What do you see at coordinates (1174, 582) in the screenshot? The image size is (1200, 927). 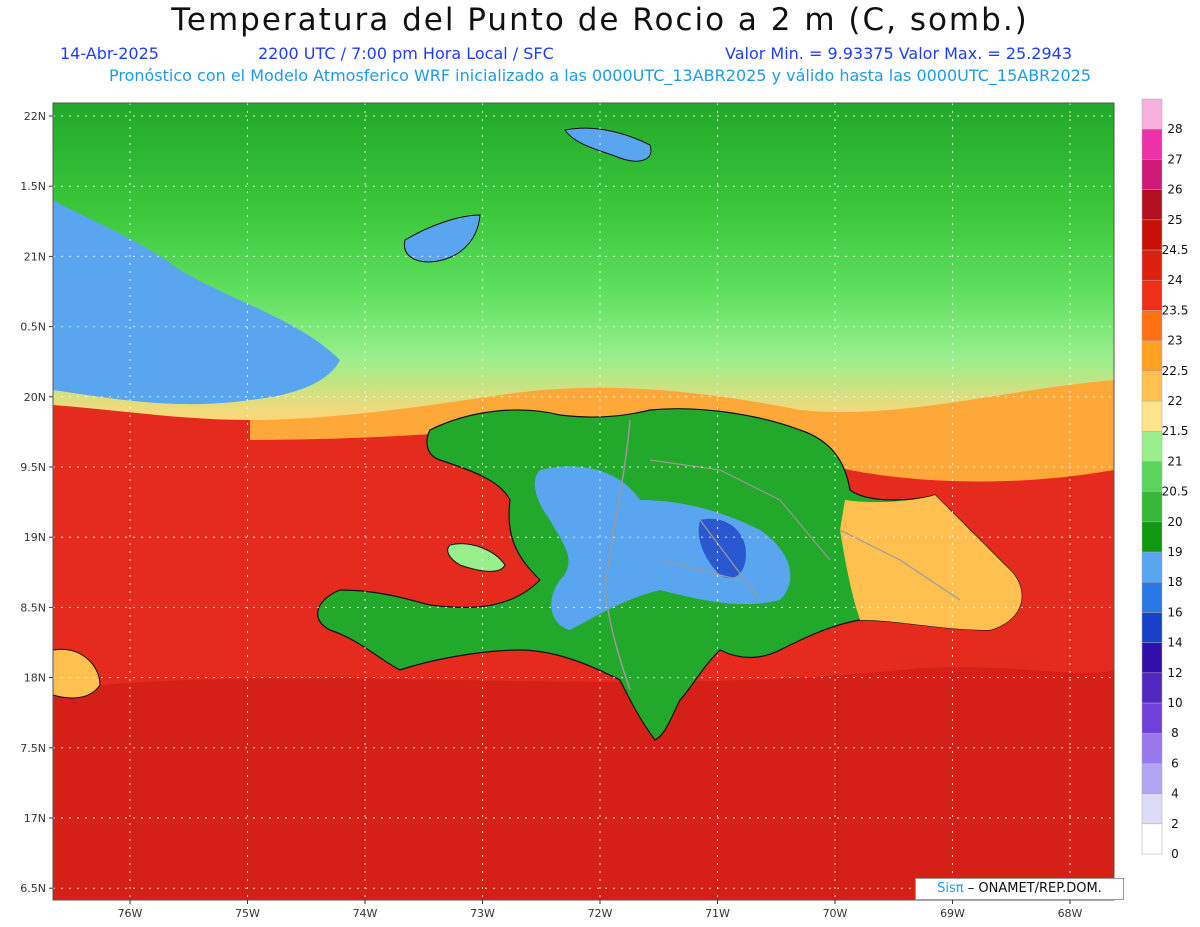 I see `colorbar-tick-label: 18` at bounding box center [1174, 582].